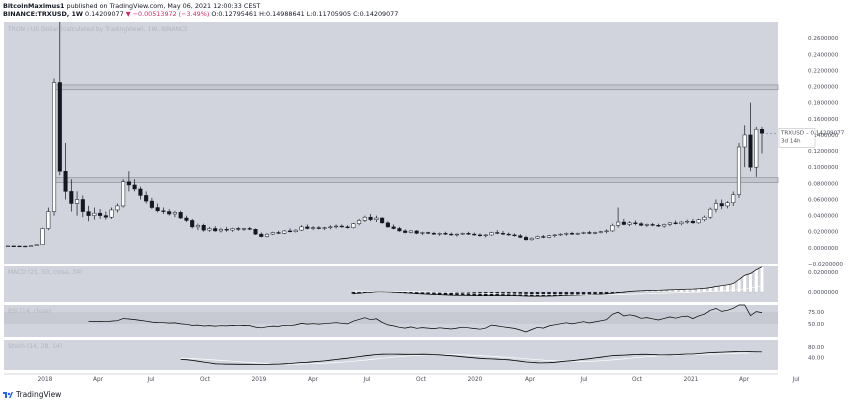 This screenshot has height=403, width=850. Describe the element at coordinates (29, 311) in the screenshot. I see `rsi-title: RSI (14, close)` at that location.